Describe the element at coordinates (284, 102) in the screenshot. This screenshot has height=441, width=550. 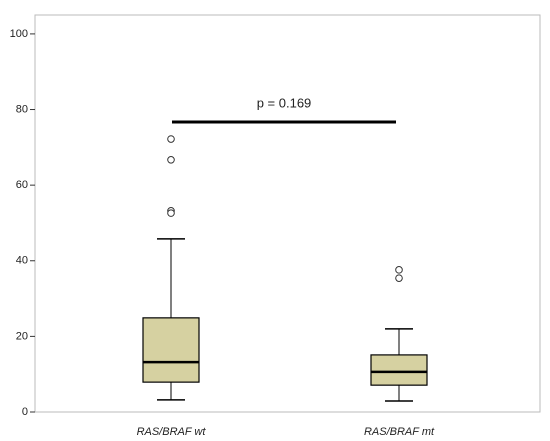
I see `annotation: p = 0.169` at that location.